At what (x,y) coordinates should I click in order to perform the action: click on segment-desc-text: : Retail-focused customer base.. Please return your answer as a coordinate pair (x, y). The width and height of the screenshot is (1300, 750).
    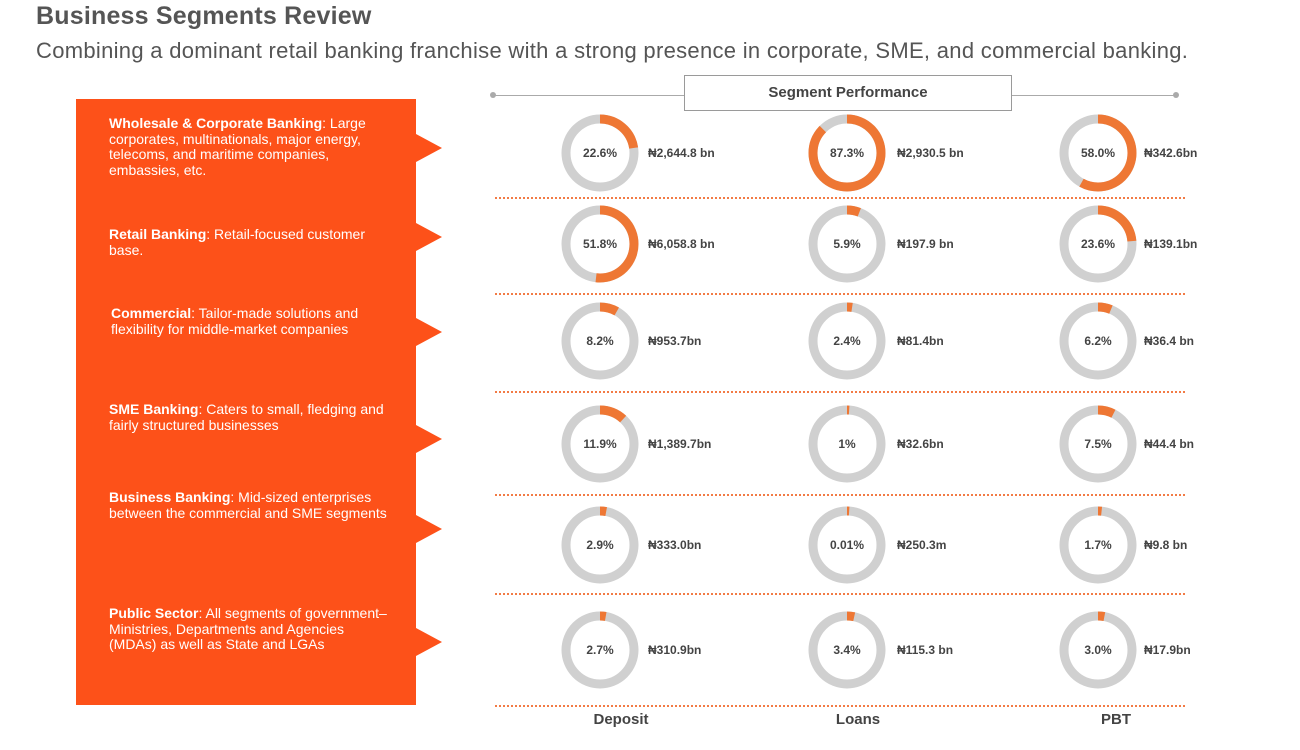
    Looking at the image, I should click on (237, 242).